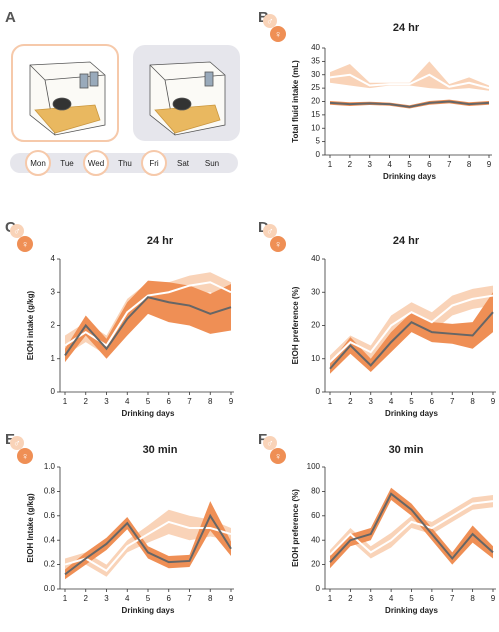 The width and height of the screenshot is (499, 632). I want to click on day-label: Tue, so click(67, 163).